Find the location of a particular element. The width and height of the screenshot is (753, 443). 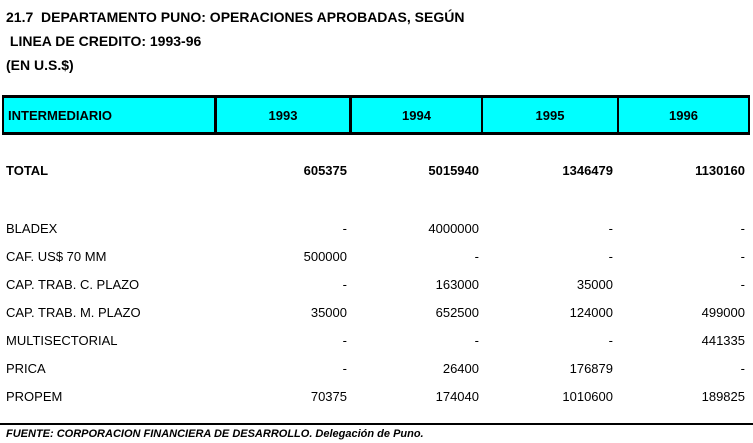

cell-value: 4000000 is located at coordinates (453, 228).